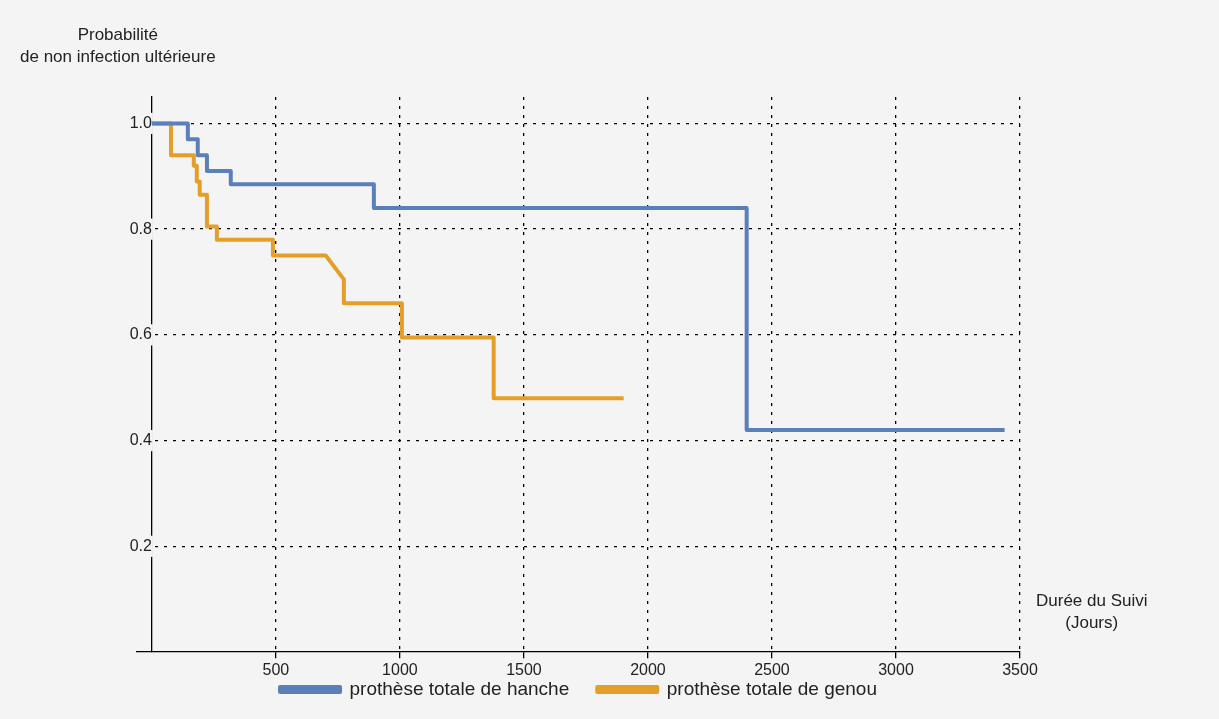 The image size is (1219, 719). What do you see at coordinates (1020, 670) in the screenshot?
I see `x-tick-label: 3500` at bounding box center [1020, 670].